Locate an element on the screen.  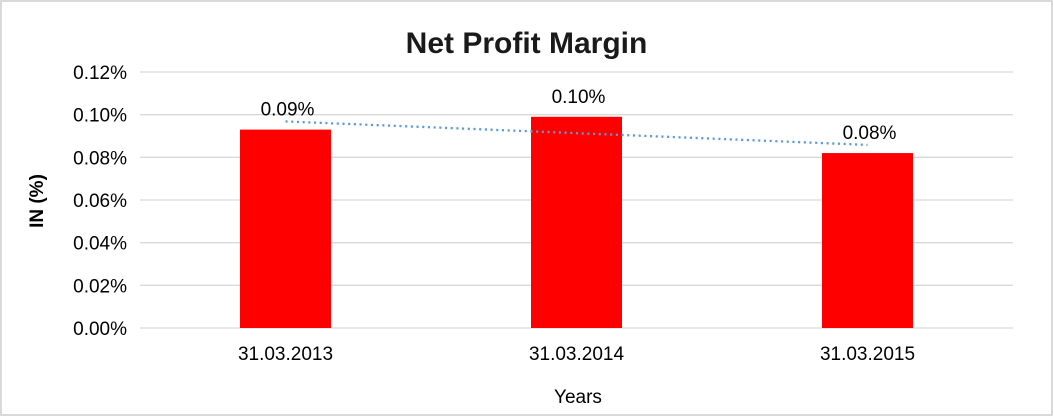
y-tick-label: 0.06% is located at coordinates (100, 201).